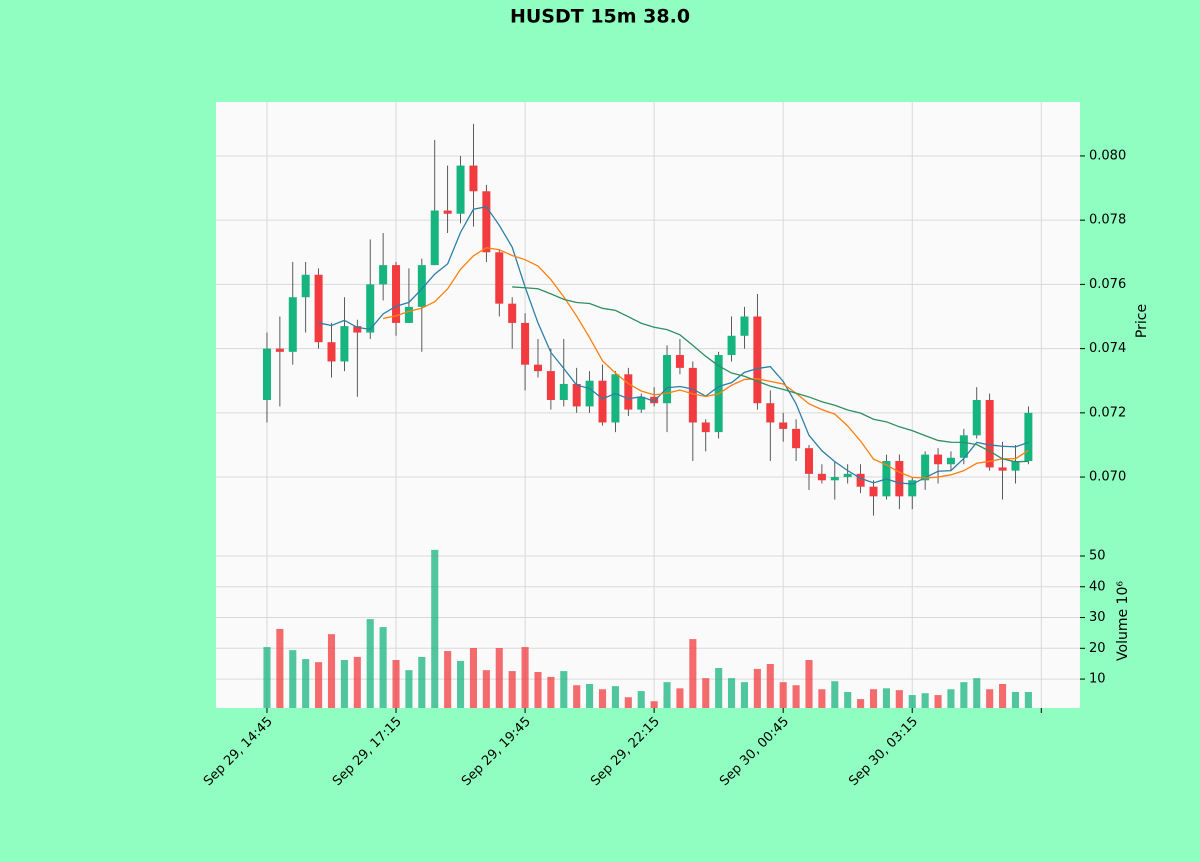 Image resolution: width=1200 pixels, height=862 pixels. Describe the element at coordinates (1107, 155) in the screenshot. I see `y-tick-label: 0.080` at that location.